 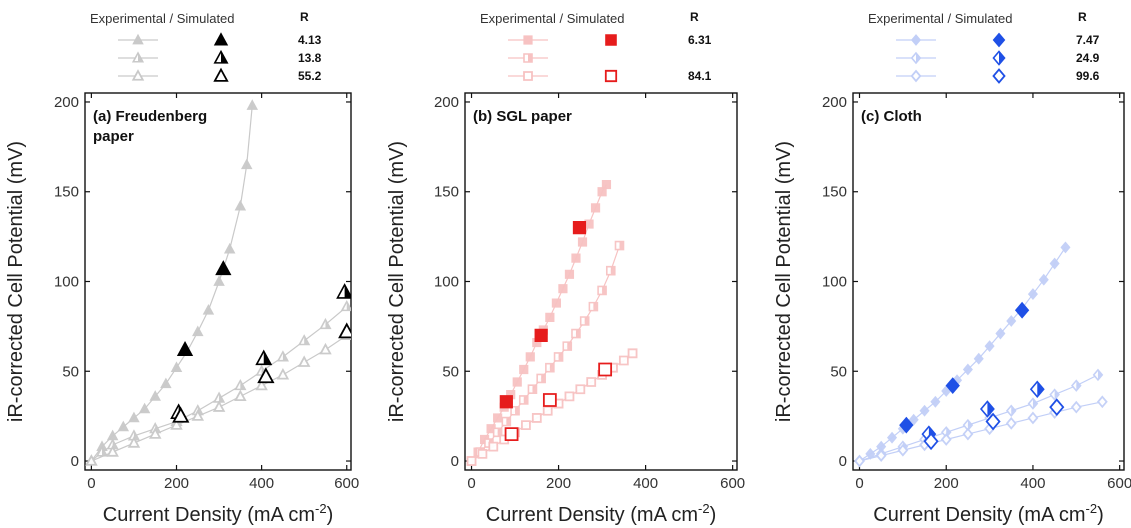 I want to click on panel-title: (b) SGL paper, so click(x=522, y=116).